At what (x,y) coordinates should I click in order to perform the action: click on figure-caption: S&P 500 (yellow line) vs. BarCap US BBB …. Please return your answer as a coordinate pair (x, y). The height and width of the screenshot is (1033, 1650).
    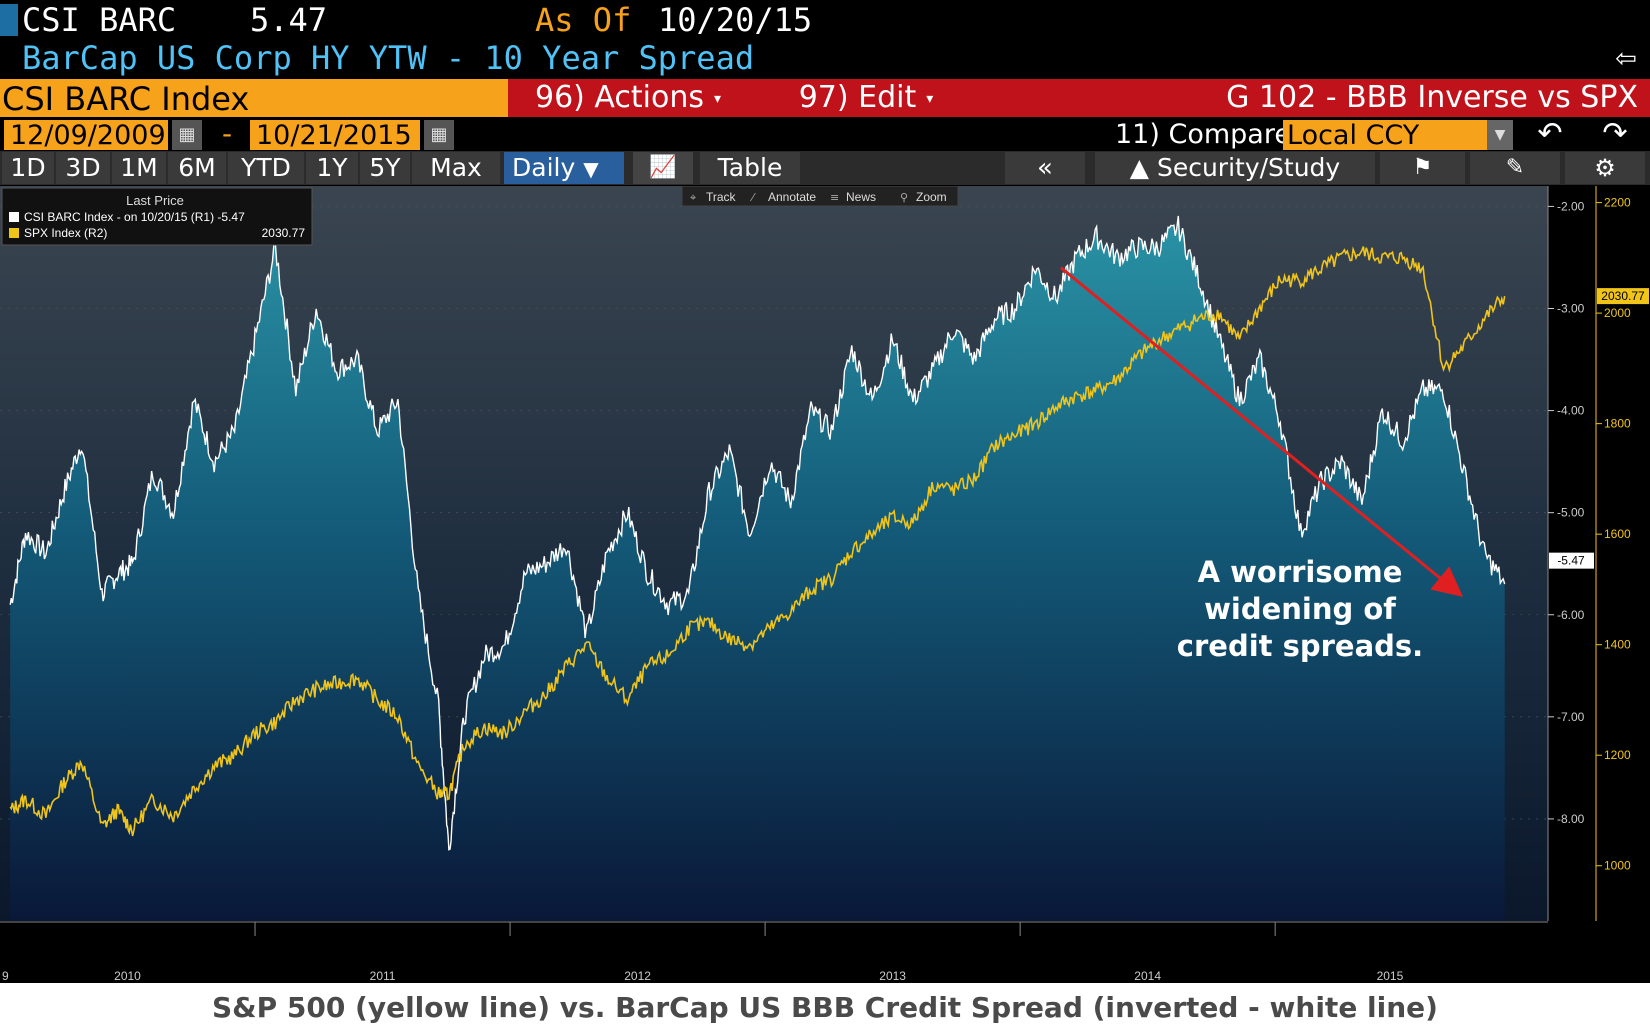
    Looking at the image, I should click on (825, 1008).